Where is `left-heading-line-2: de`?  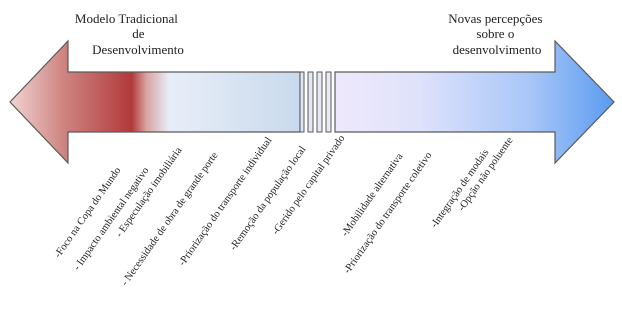
left-heading-line-2: de is located at coordinates (138, 33).